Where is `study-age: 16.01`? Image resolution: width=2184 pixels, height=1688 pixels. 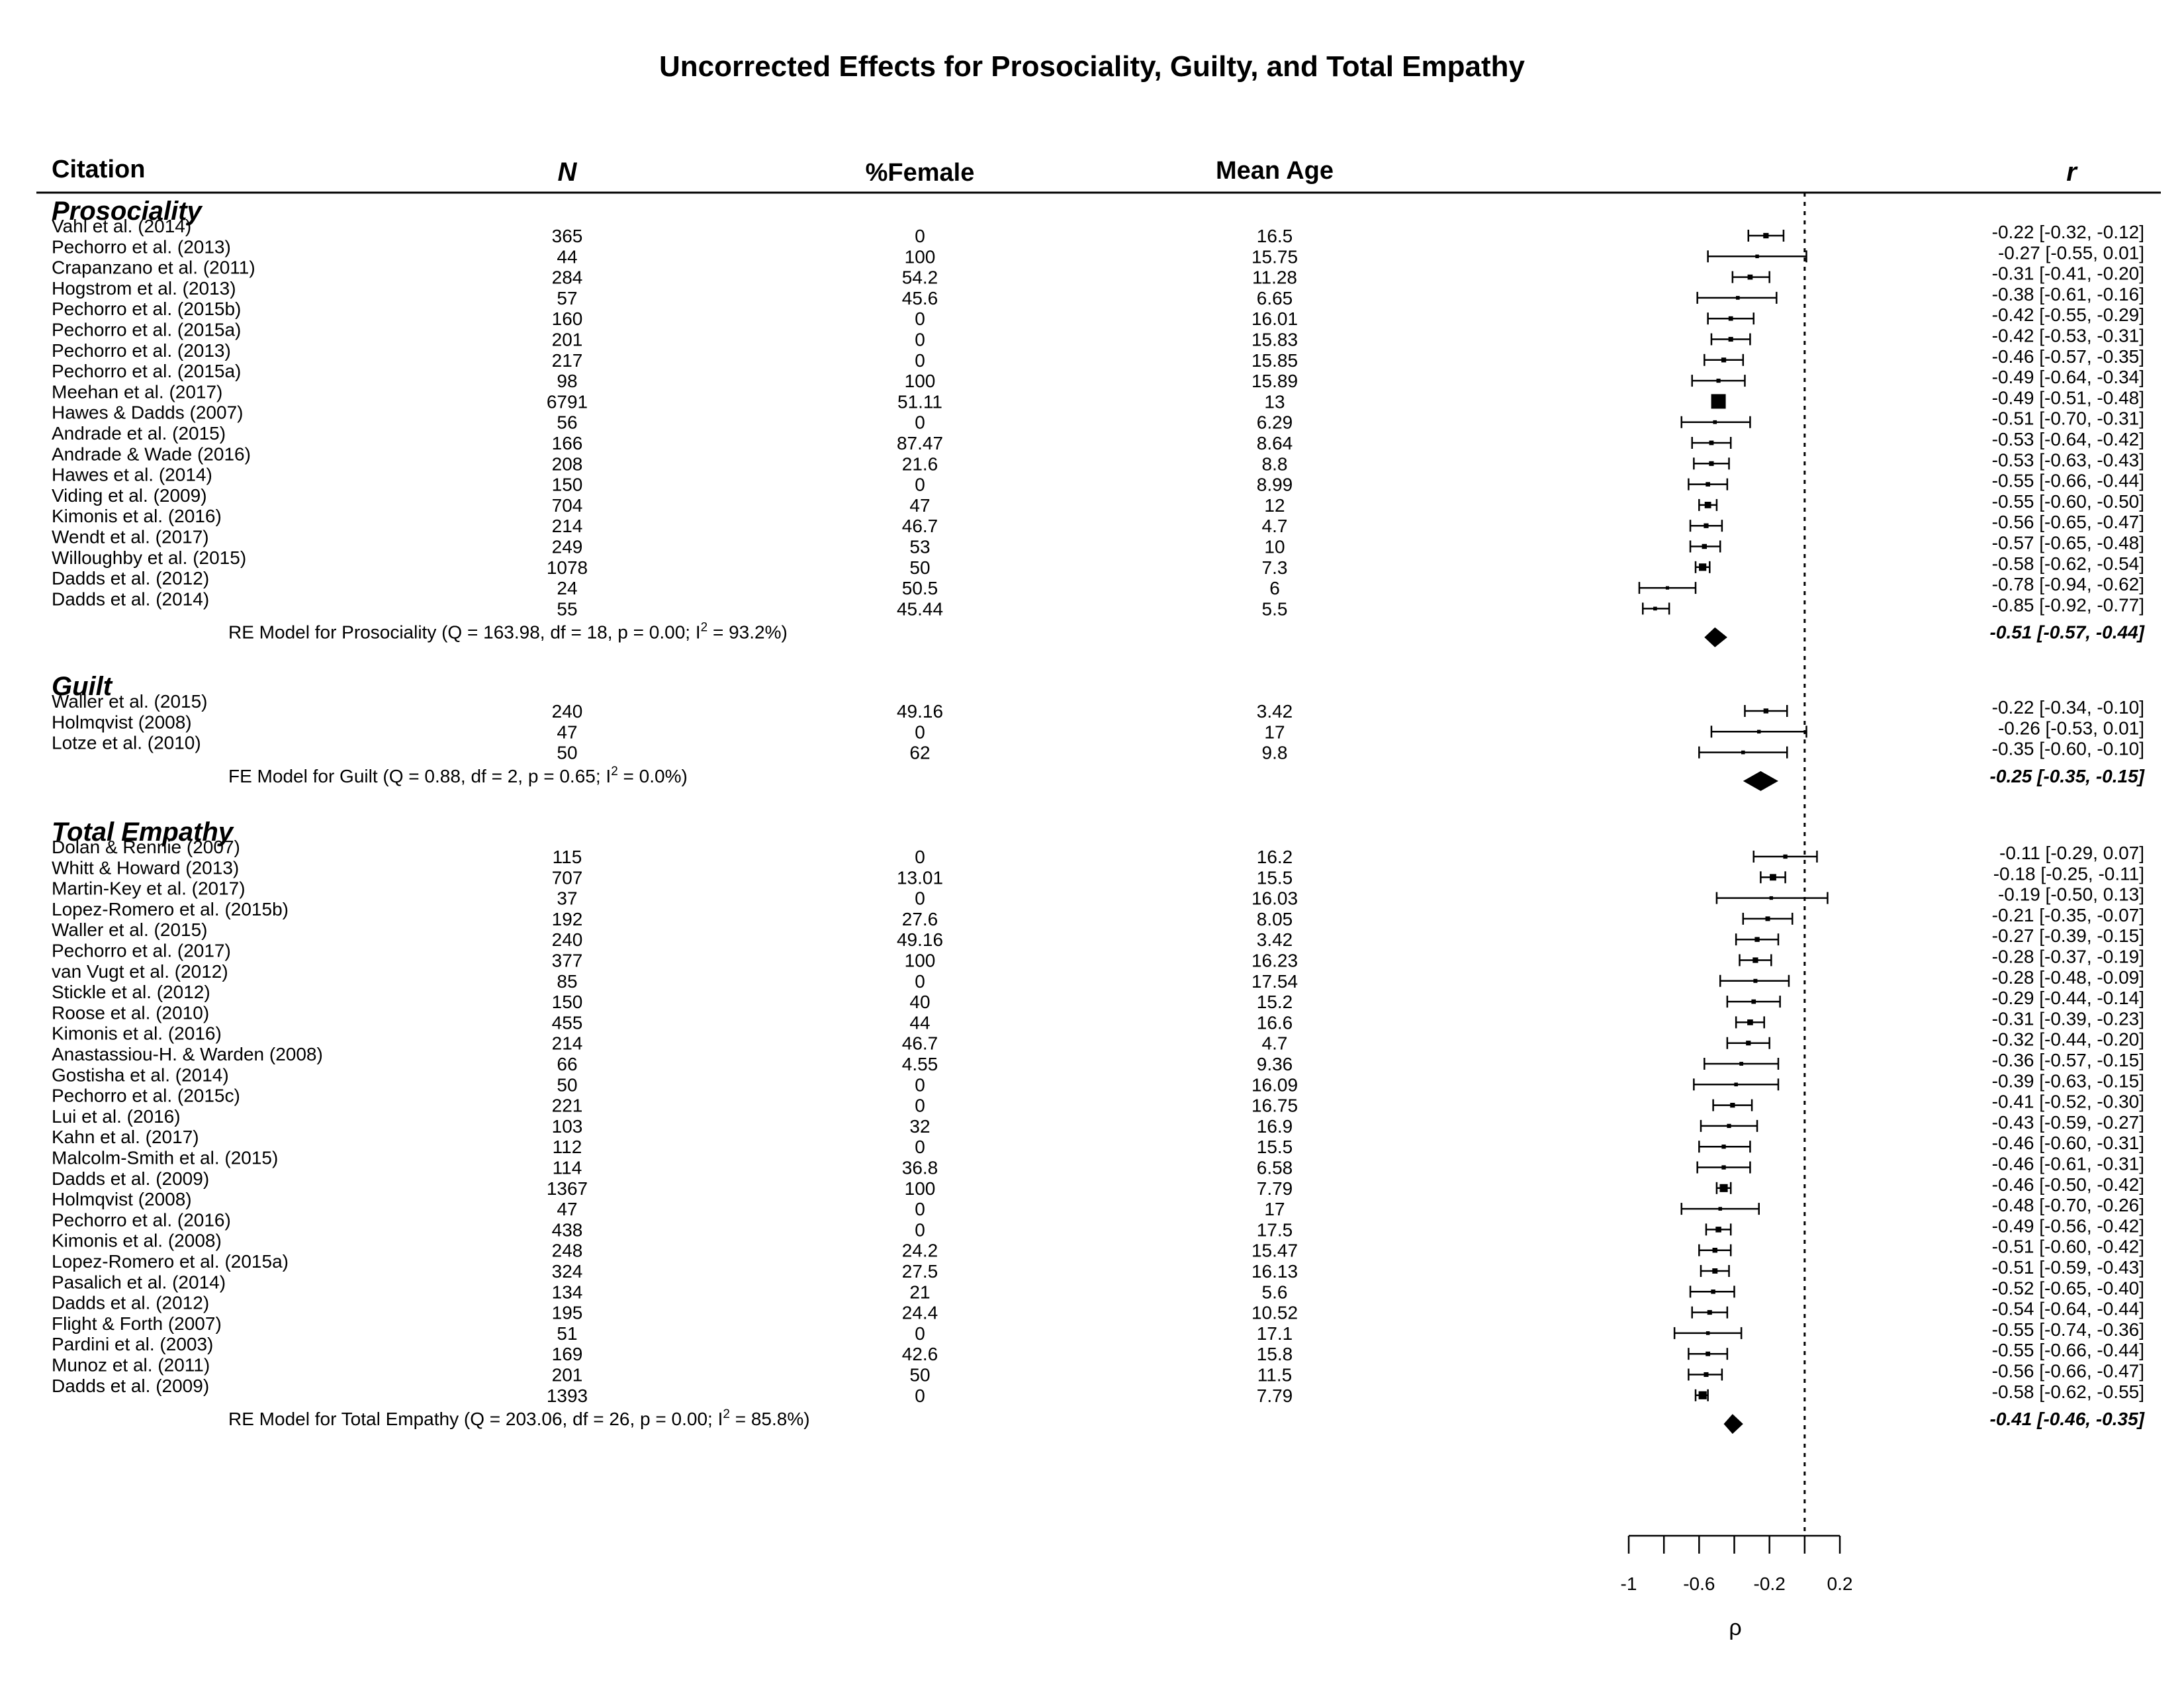 study-age: 16.01 is located at coordinates (1274, 318).